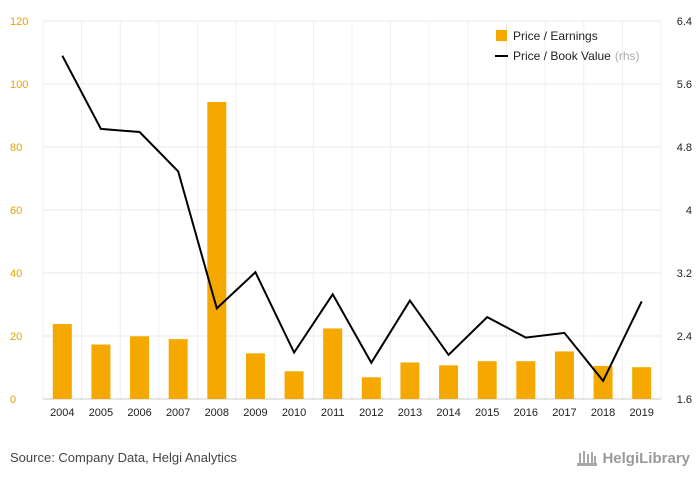 This screenshot has width=700, height=483. I want to click on brand-logo: HelgiLibrary, so click(633, 458).